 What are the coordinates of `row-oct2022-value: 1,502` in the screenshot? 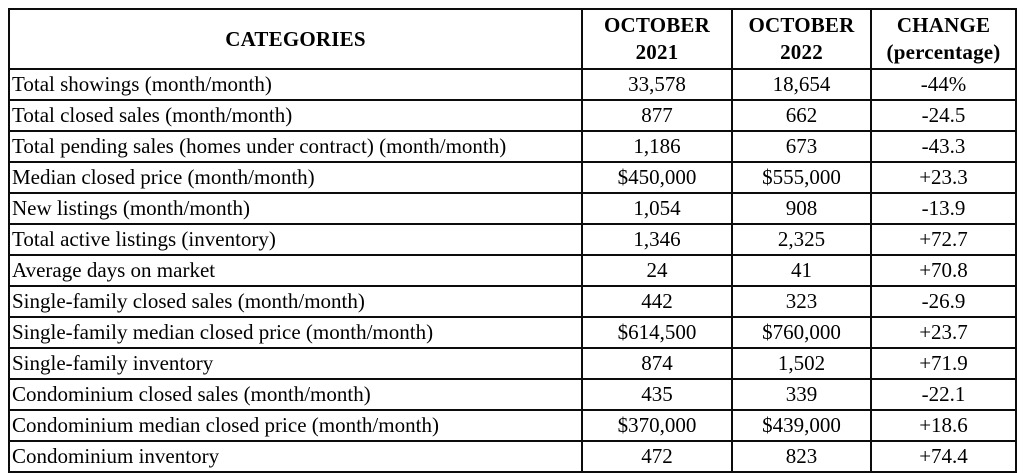 It's located at (801, 363).